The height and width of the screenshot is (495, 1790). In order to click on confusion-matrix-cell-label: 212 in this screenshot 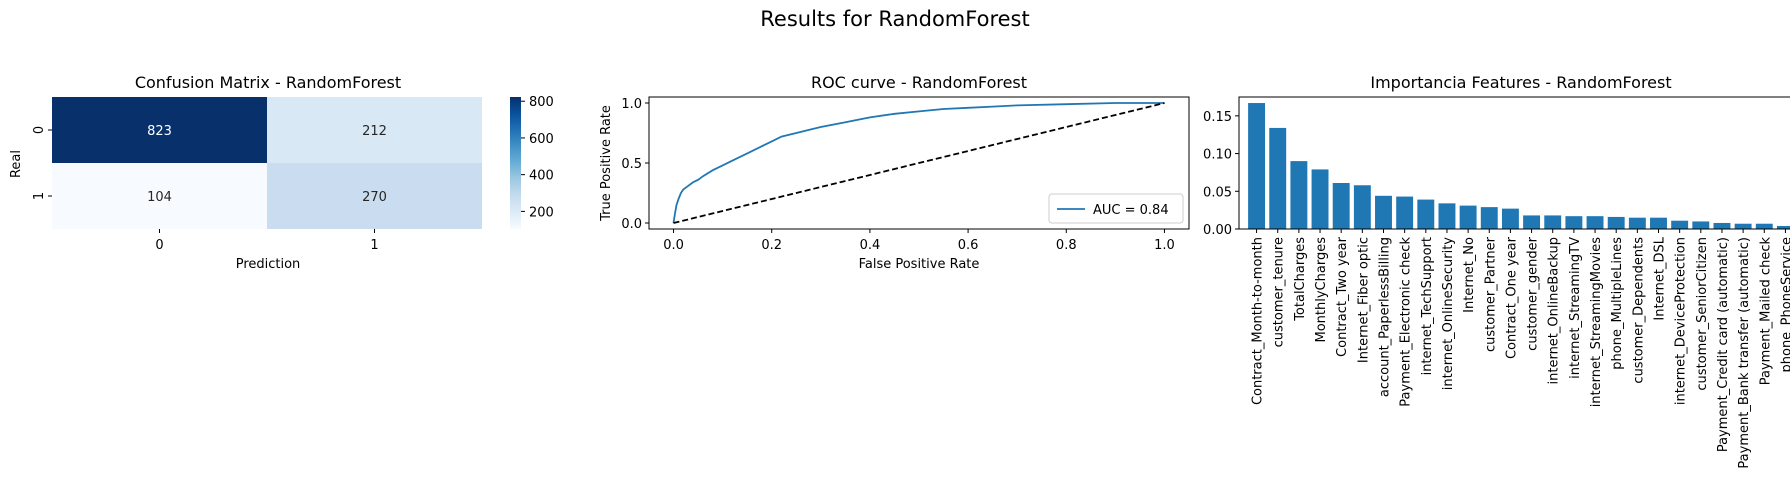, I will do `click(374, 131)`.